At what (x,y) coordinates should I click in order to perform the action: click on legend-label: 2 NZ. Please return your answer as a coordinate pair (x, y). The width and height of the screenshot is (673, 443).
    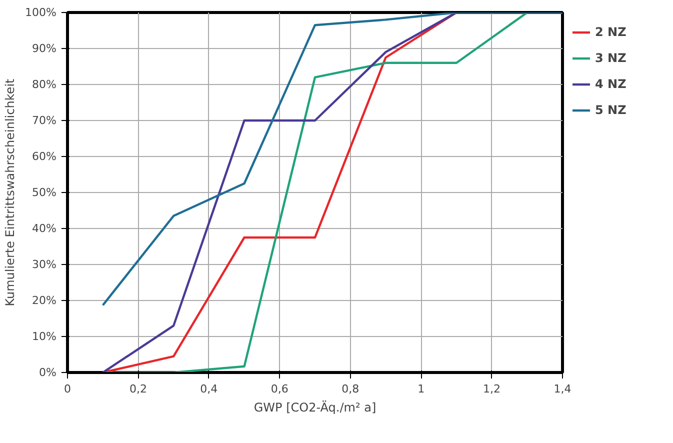
    Looking at the image, I should click on (610, 32).